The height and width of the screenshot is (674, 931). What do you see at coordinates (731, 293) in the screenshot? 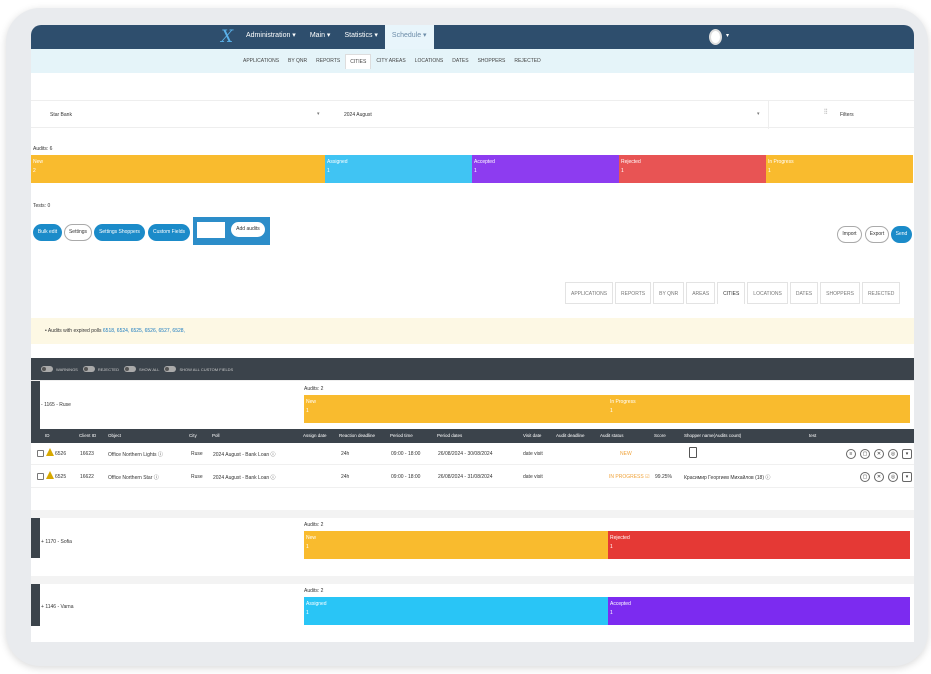
I see `tab-cities: CITIES` at bounding box center [731, 293].